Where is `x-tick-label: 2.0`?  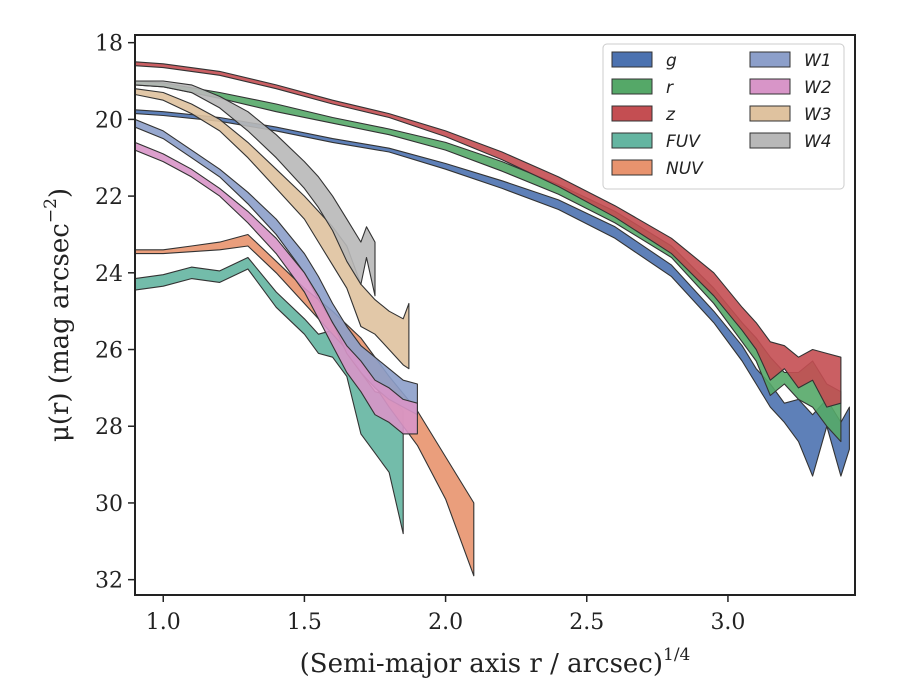 x-tick-label: 2.0 is located at coordinates (445, 622).